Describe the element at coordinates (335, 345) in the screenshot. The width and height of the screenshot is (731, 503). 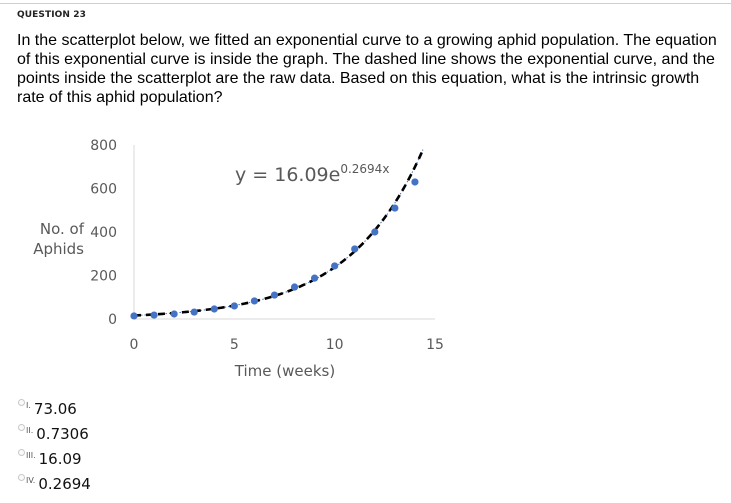
I see `x-tick-label: 10` at that location.